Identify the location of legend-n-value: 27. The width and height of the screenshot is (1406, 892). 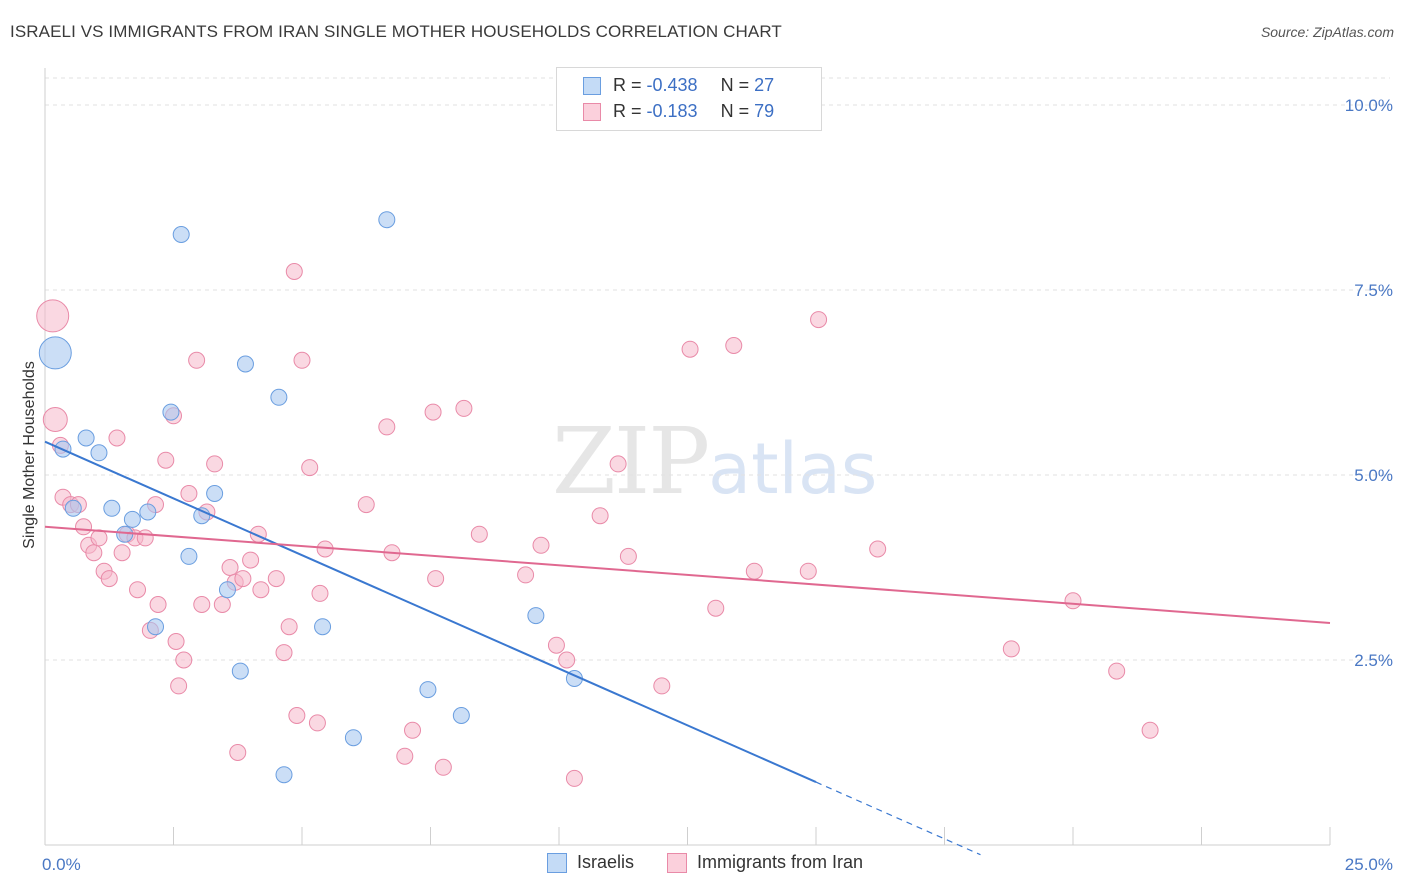
(764, 85).